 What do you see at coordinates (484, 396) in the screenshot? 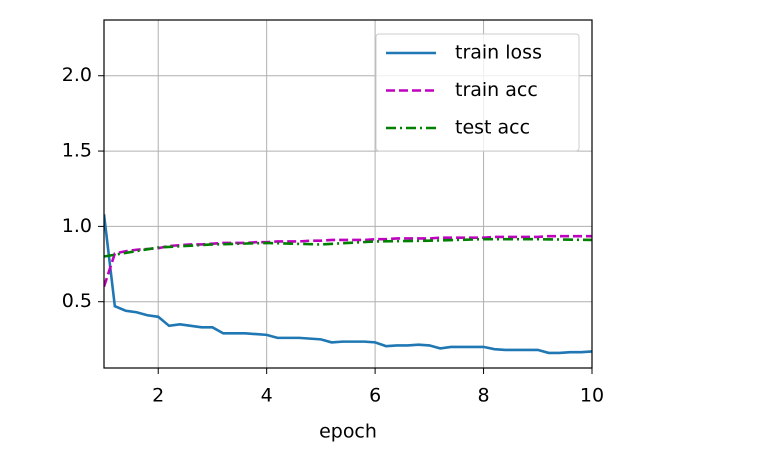
I see `x-tick-label: 8` at bounding box center [484, 396].